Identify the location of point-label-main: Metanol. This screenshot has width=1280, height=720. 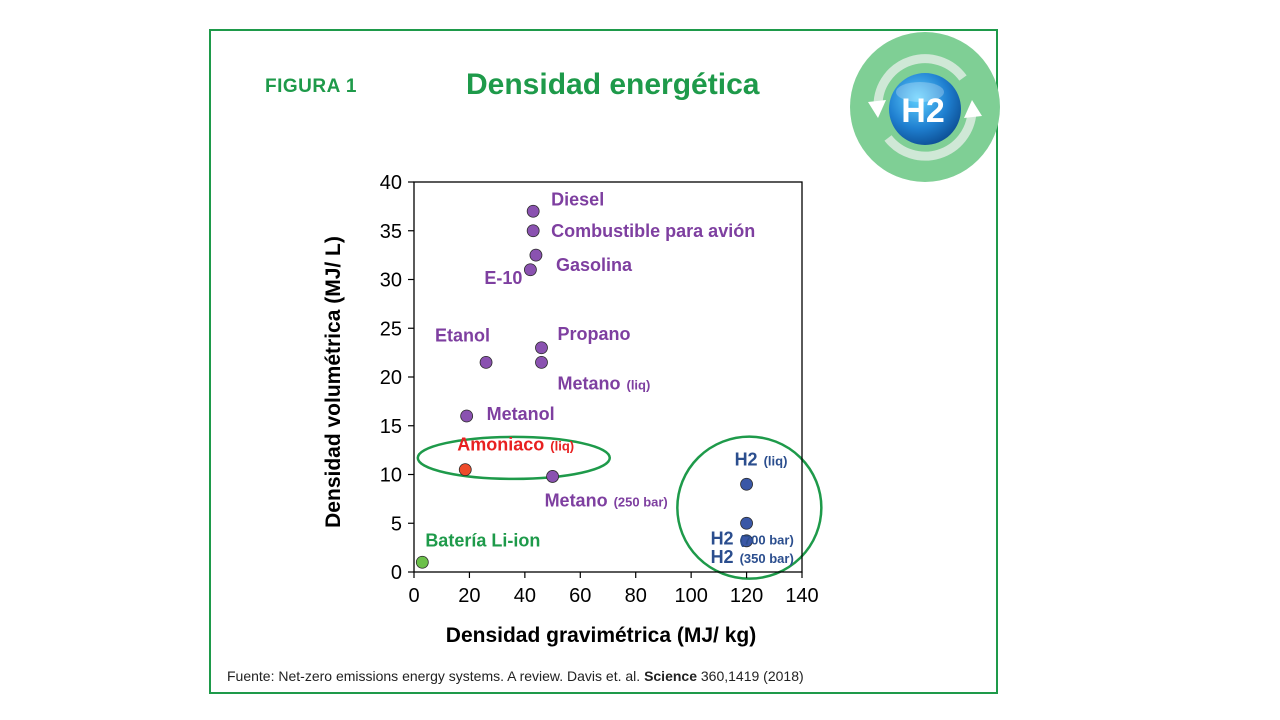
(521, 414).